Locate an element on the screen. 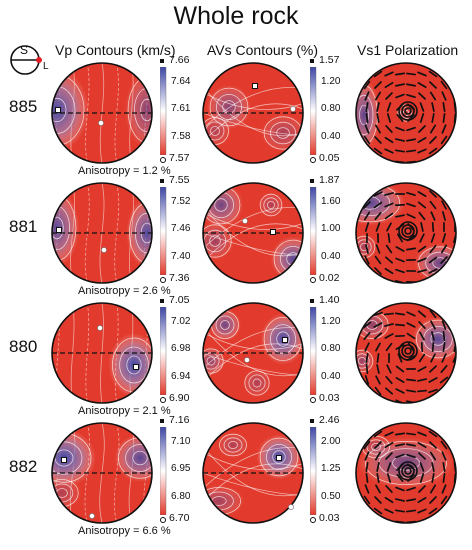 The image size is (472, 550). avs-1-tick: 0.40 is located at coordinates (331, 256).